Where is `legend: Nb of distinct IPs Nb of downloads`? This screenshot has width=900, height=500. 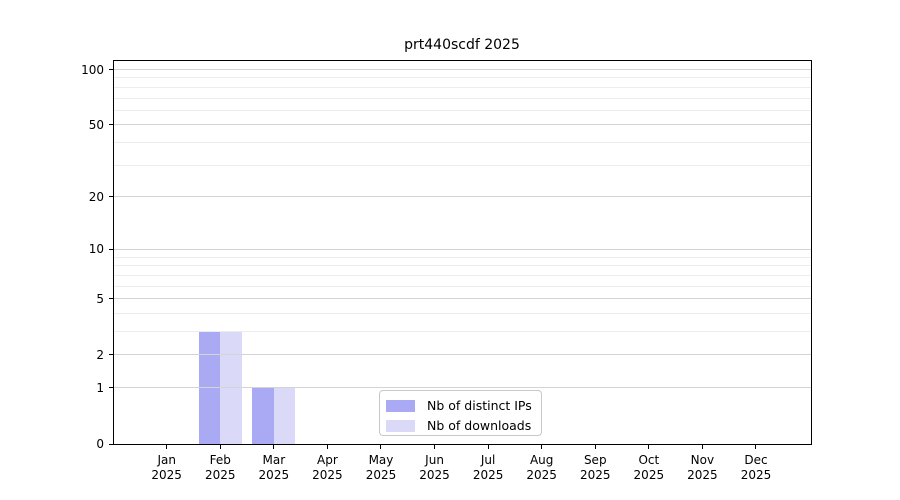
legend: Nb of distinct IPs Nb of downloads is located at coordinates (460, 413).